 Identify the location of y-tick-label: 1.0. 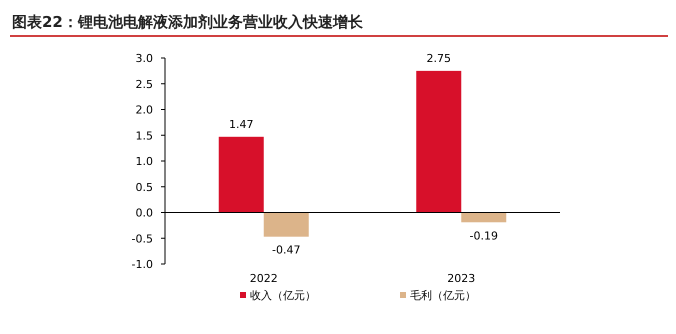
(144, 161).